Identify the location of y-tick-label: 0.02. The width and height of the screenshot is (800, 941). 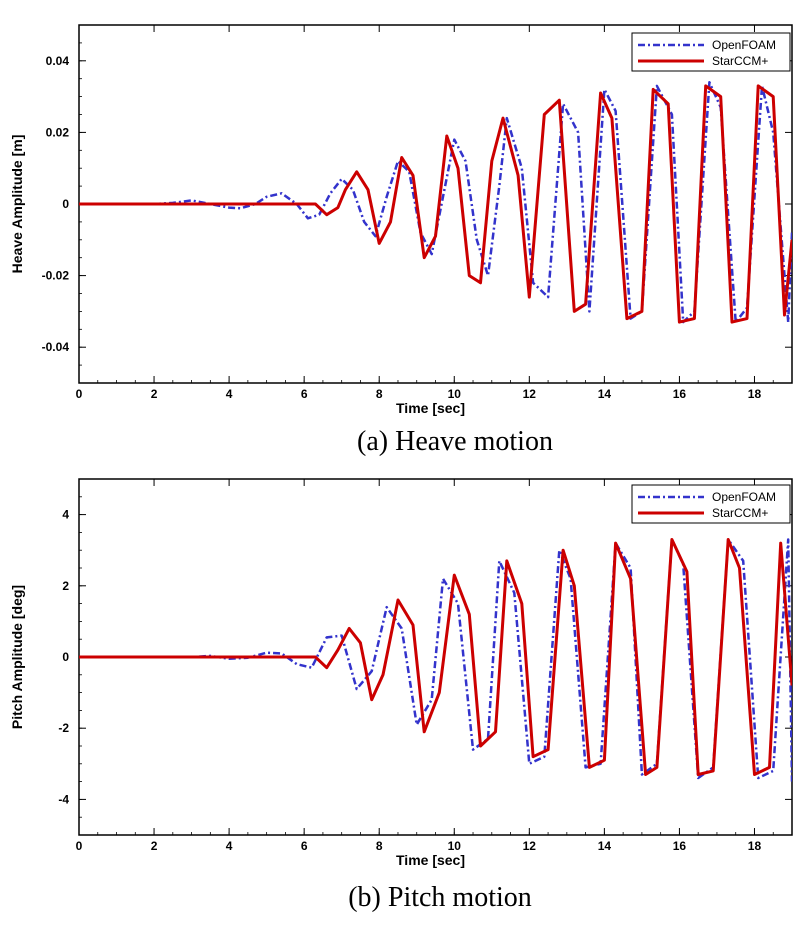
(58, 132).